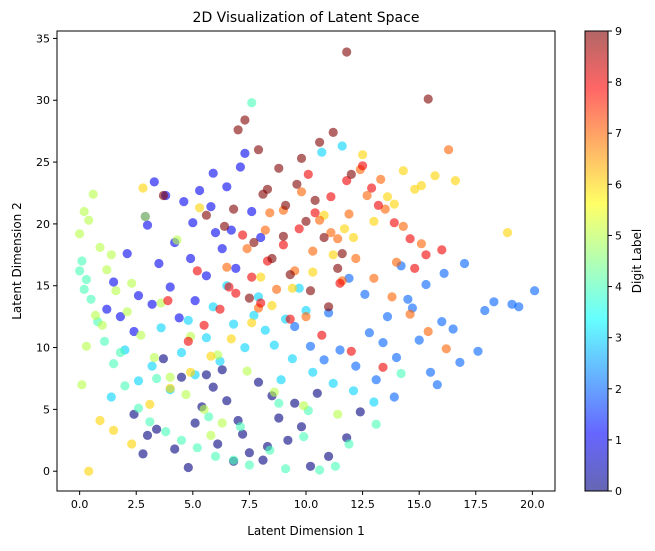  Describe the element at coordinates (618, 287) in the screenshot. I see `colorbar-tick-label: 4` at that location.